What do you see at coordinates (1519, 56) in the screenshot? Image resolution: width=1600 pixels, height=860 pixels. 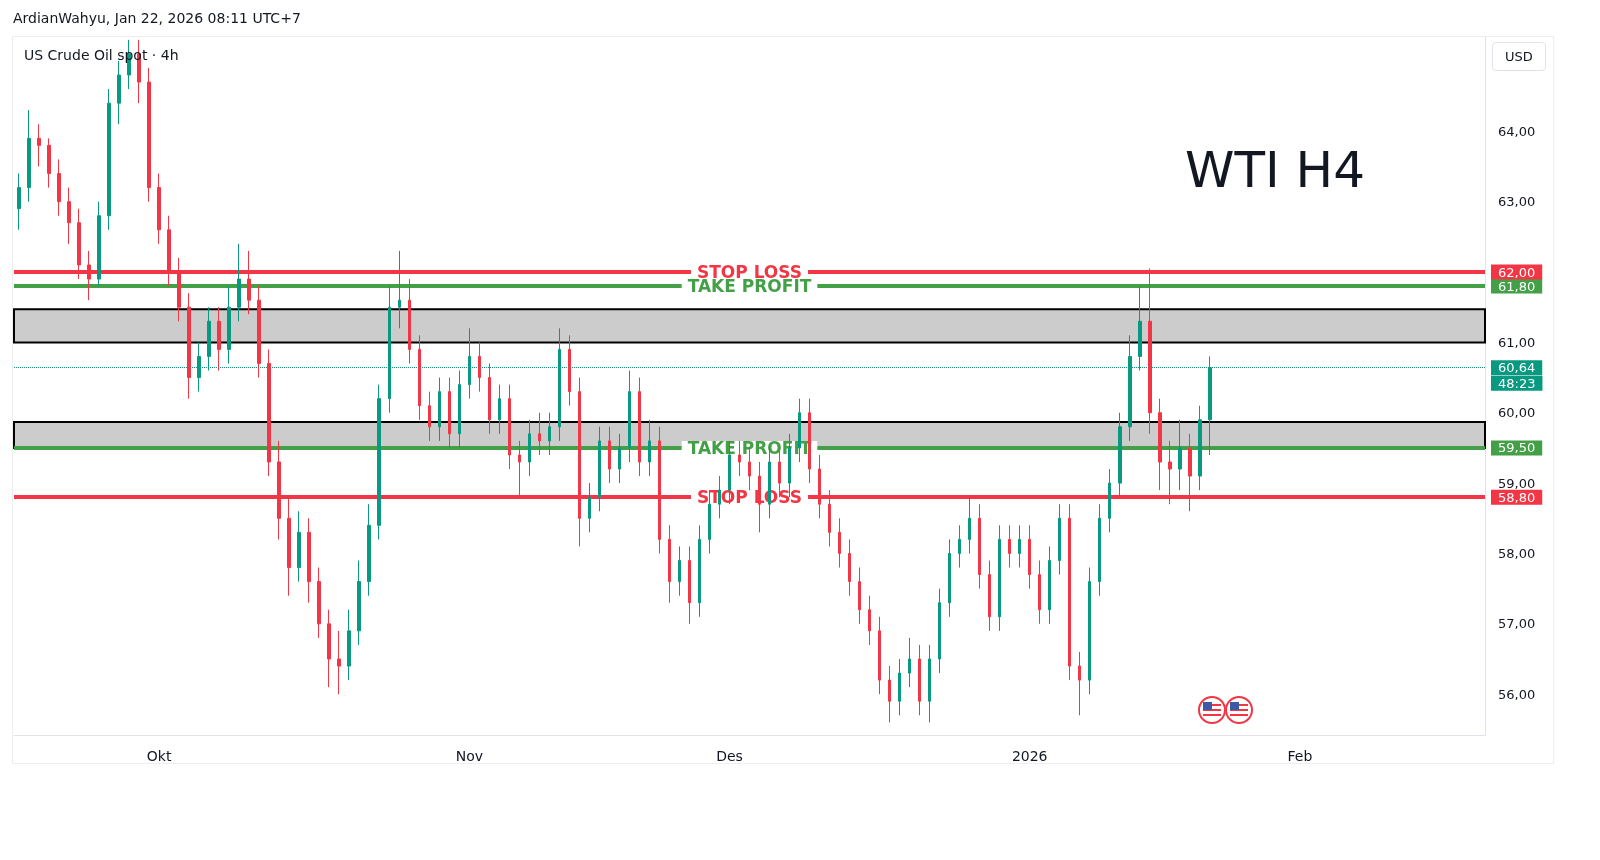 I see `y-axis-title: USD` at bounding box center [1519, 56].